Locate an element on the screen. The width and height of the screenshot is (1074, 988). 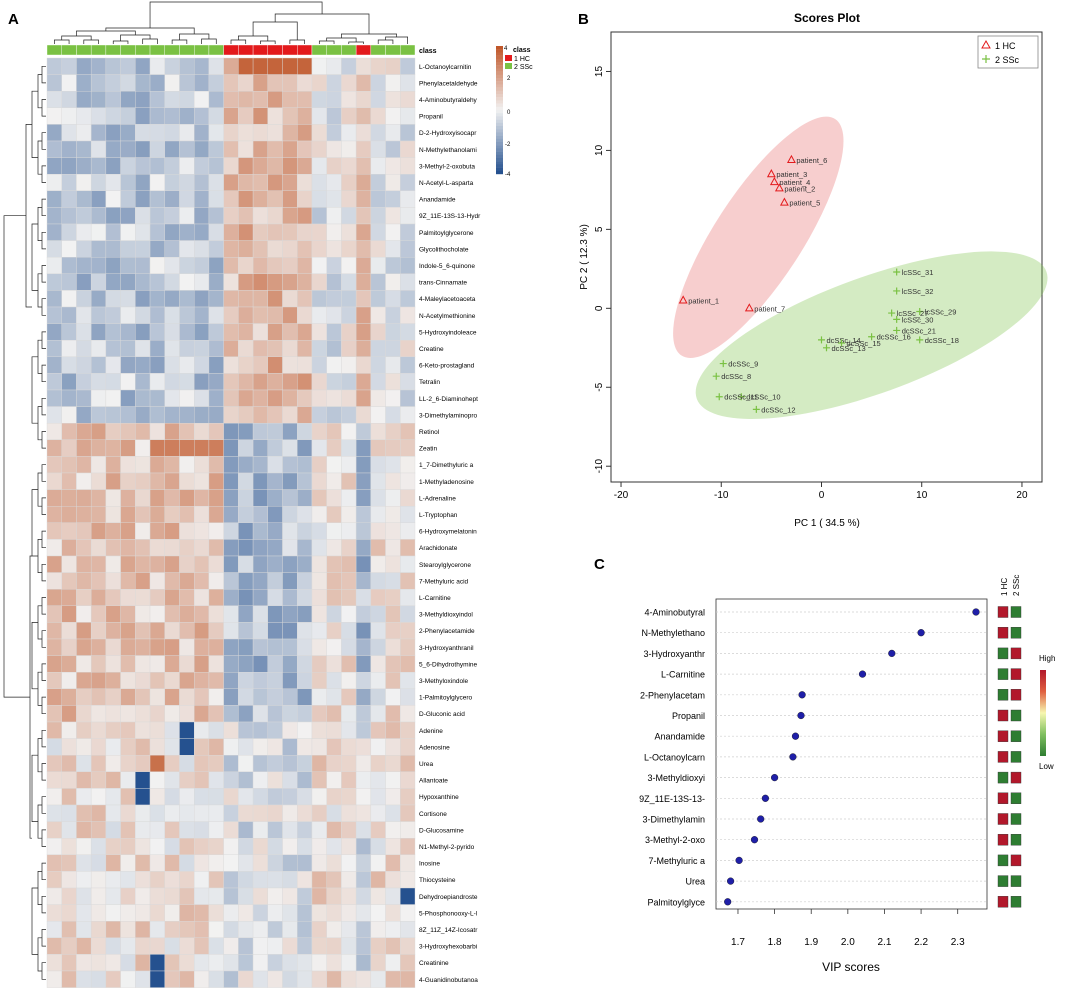
row-label: Allantoate is located at coordinates (433, 781).